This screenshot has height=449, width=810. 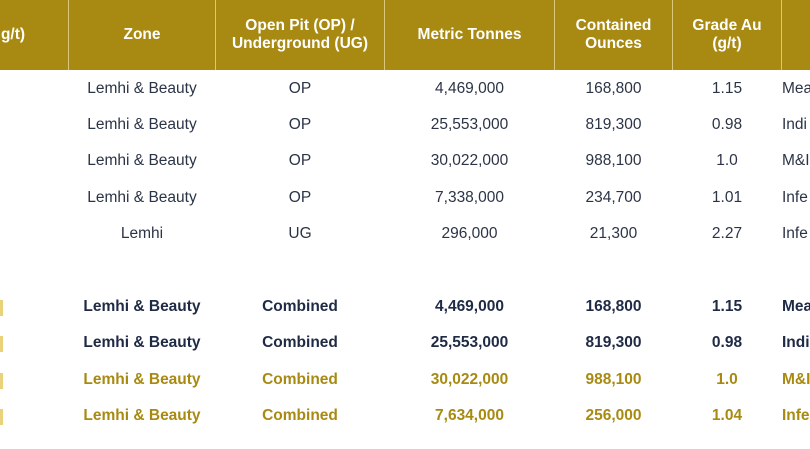 What do you see at coordinates (469, 34) in the screenshot?
I see `header-metric-tonnes: Metric Tonnes` at bounding box center [469, 34].